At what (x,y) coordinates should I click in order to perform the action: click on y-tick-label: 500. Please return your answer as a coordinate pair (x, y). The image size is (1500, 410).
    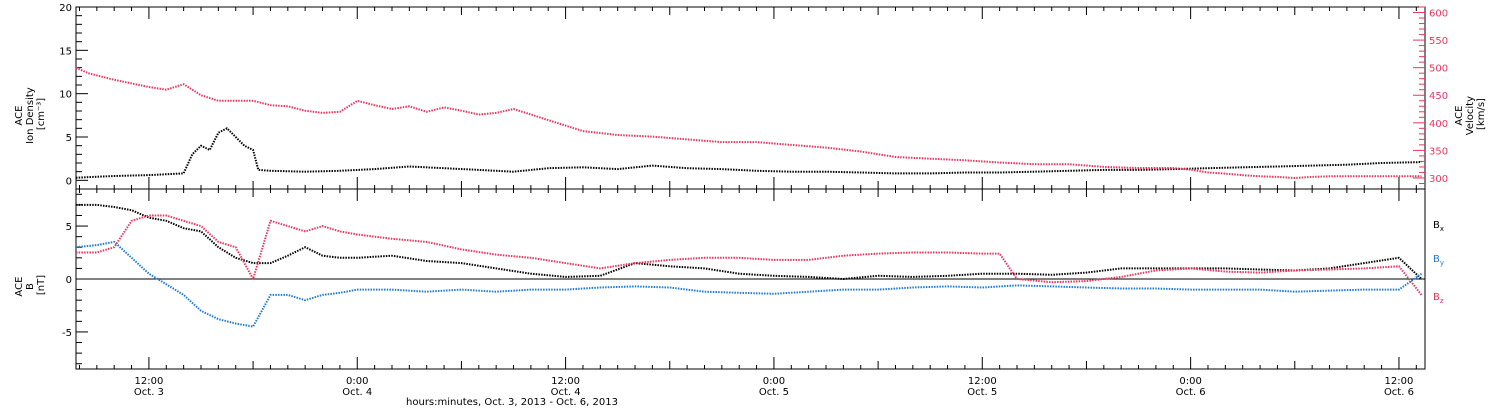
    Looking at the image, I should click on (1438, 69).